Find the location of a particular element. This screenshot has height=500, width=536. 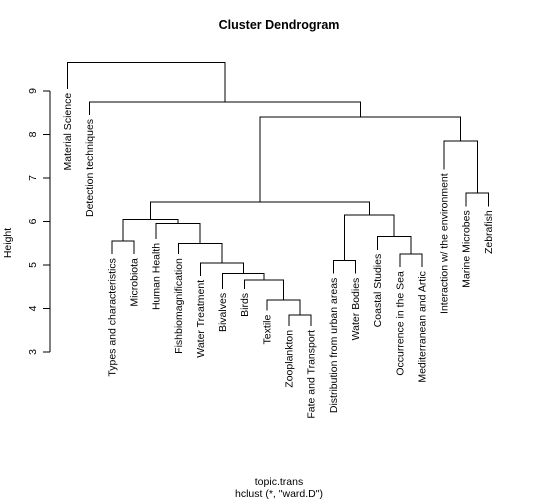

y-tick-label: 9 is located at coordinates (33, 91).